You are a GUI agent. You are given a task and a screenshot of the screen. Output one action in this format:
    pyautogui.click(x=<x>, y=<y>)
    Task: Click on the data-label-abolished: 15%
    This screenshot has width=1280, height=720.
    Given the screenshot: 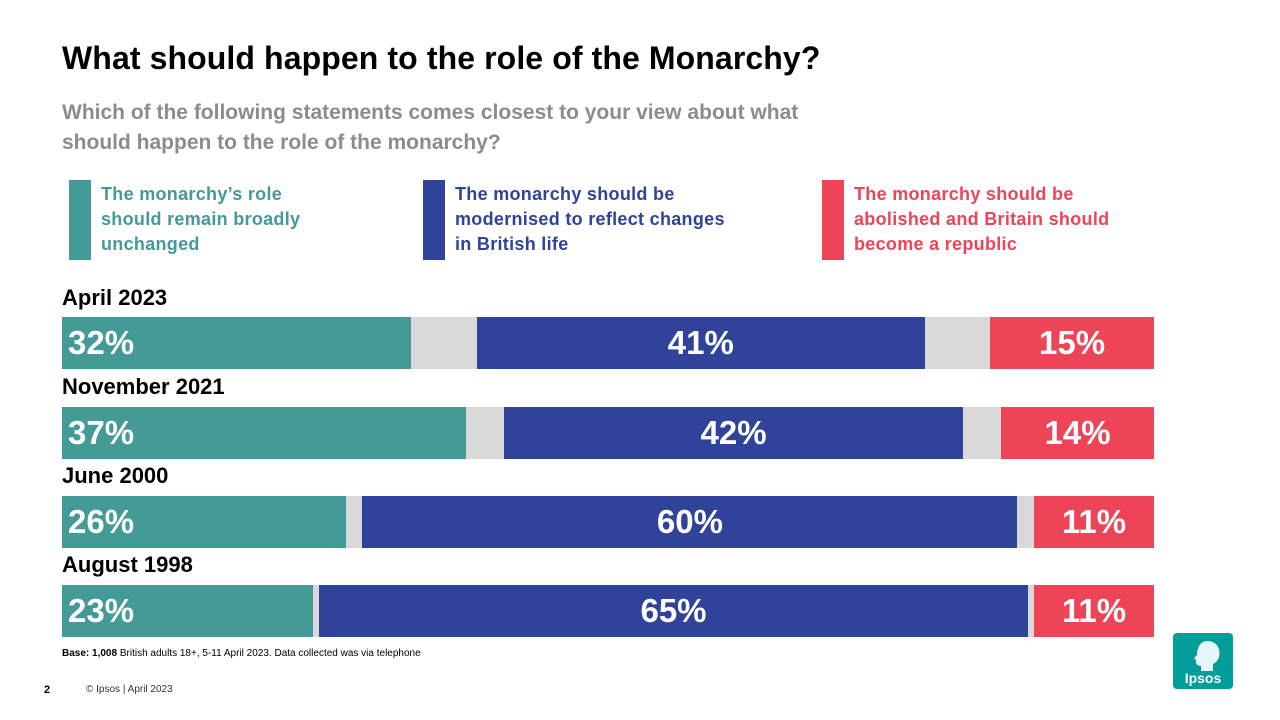 What is the action you would take?
    pyautogui.click(x=1072, y=342)
    